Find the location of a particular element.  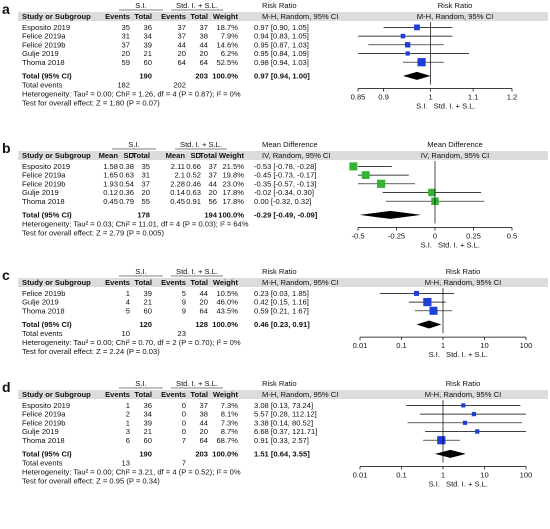

total-events-cell: 13 is located at coordinates (126, 463).